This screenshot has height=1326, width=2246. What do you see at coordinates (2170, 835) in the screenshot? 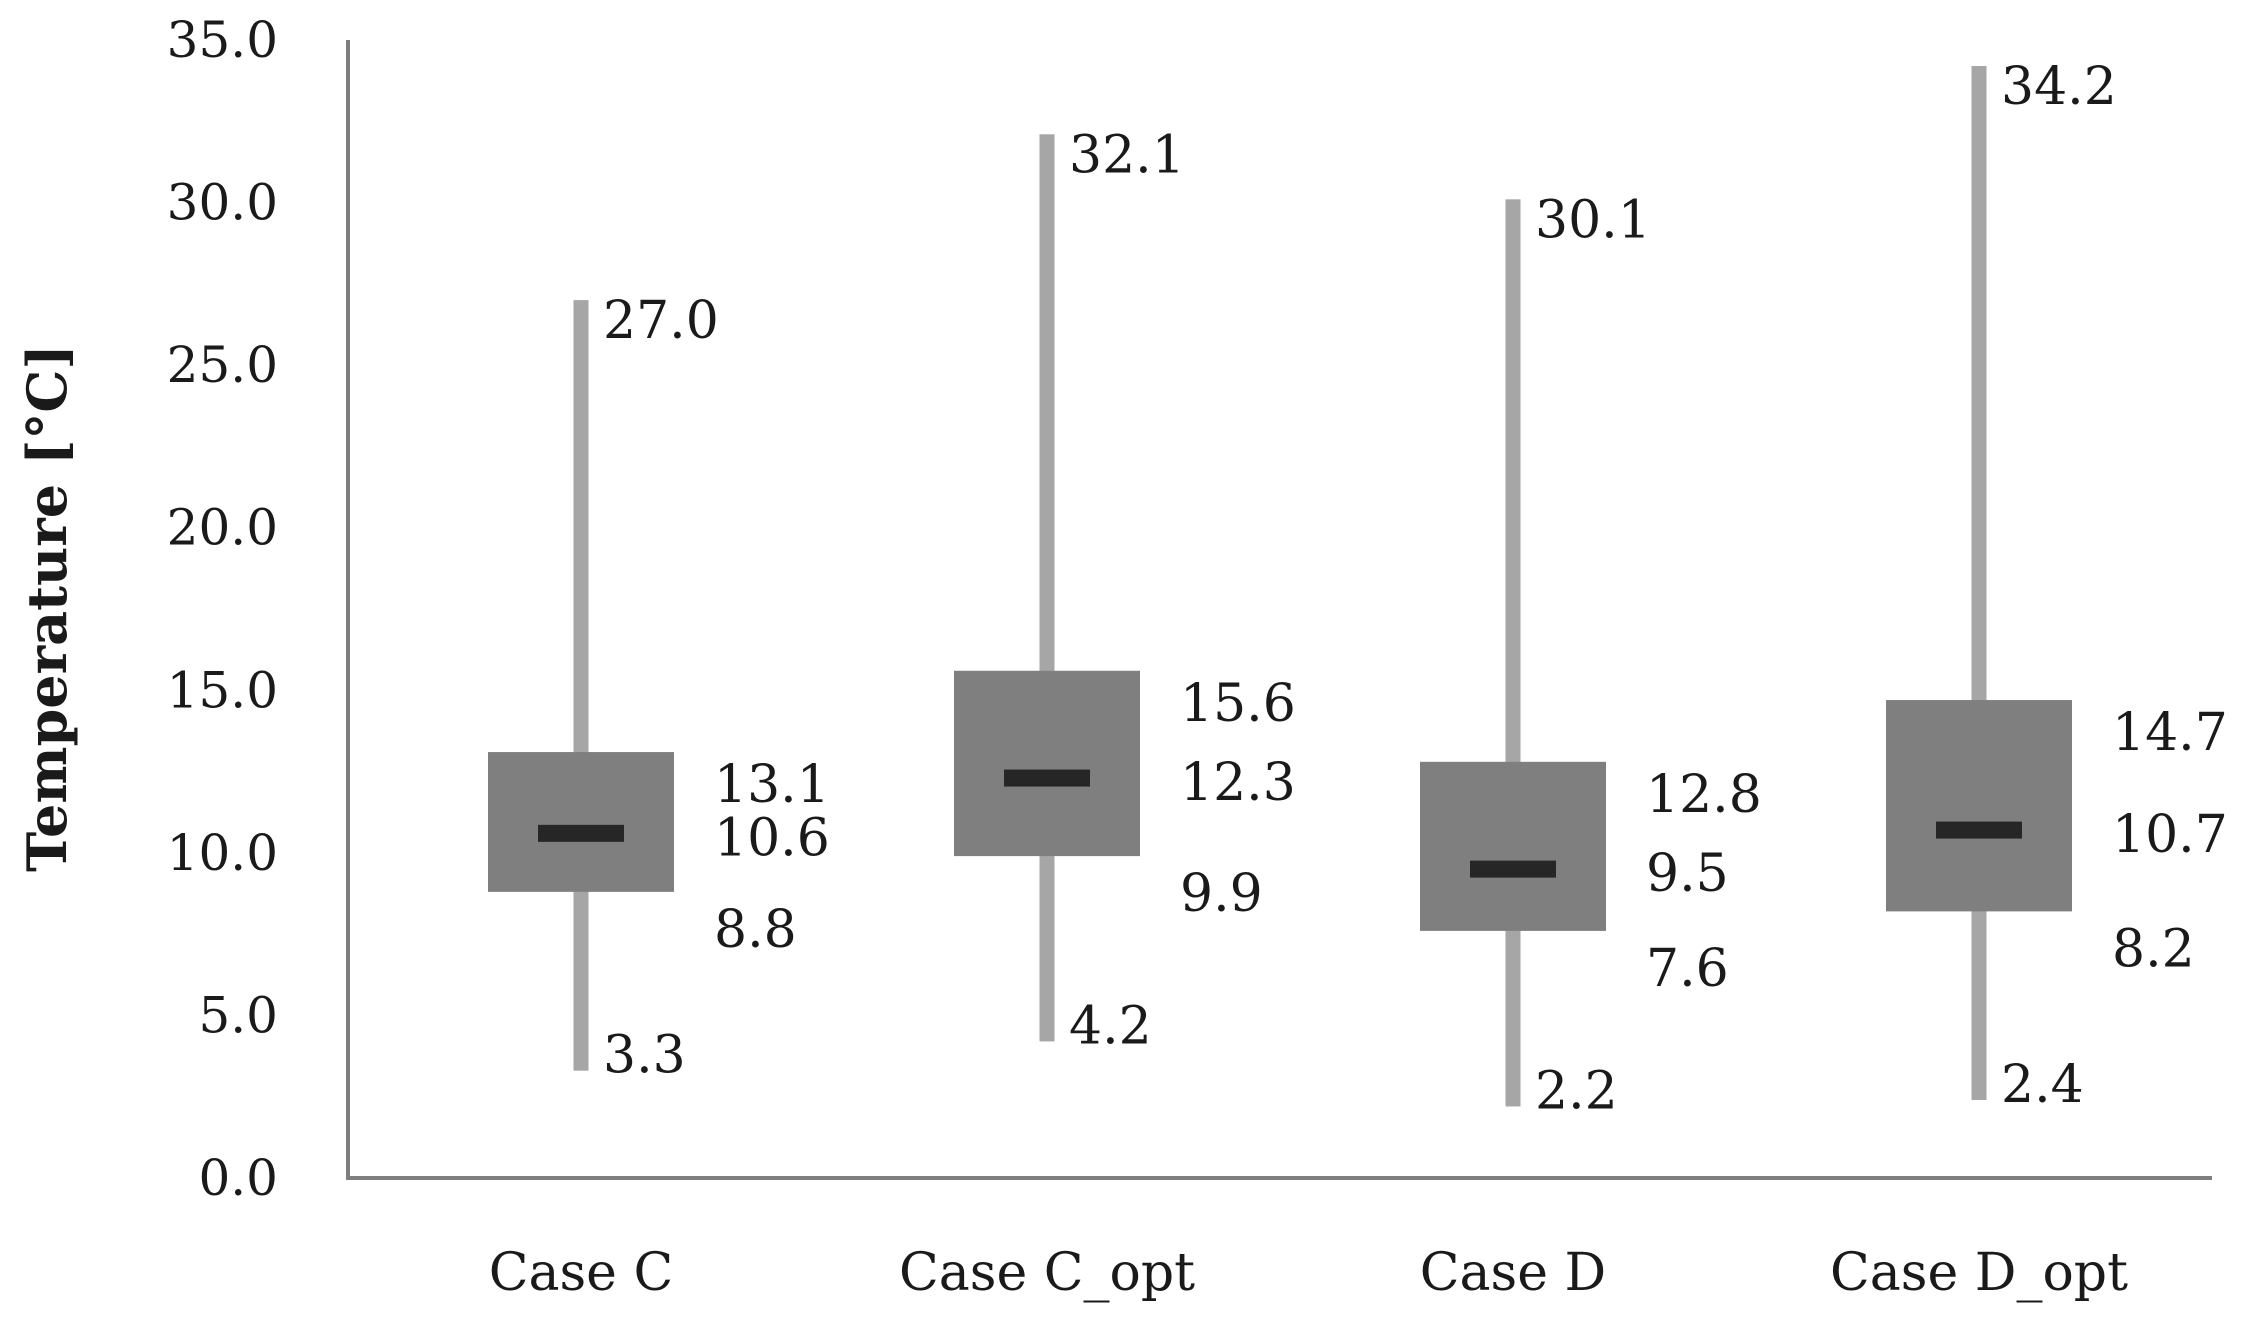
I see `data-label-median: 10.7` at bounding box center [2170, 835].